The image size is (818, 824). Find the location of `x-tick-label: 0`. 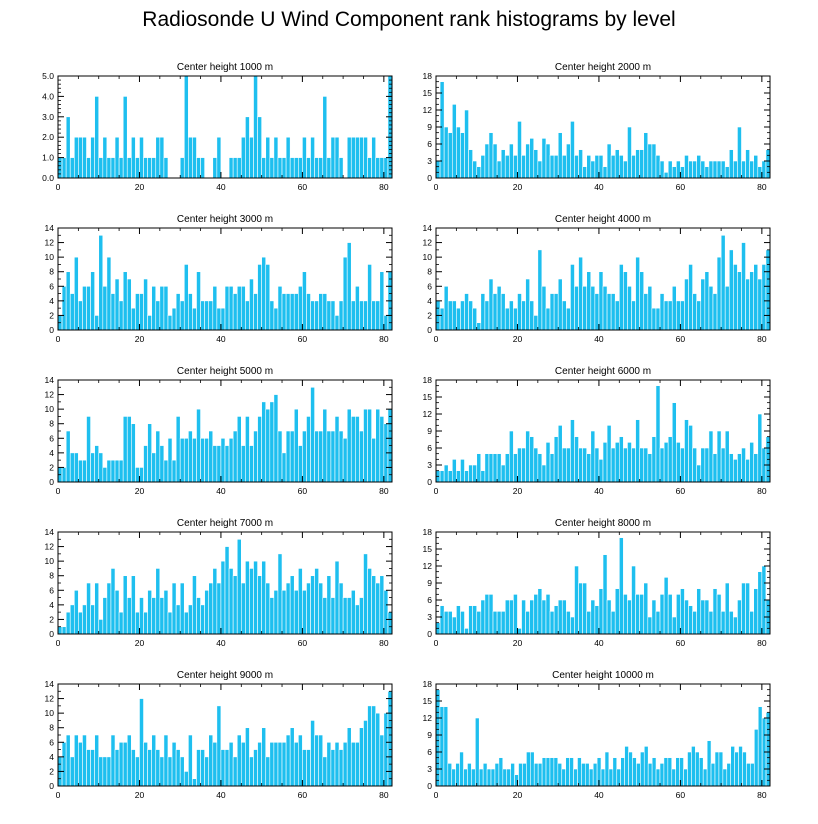

x-tick-label: 0 is located at coordinates (58, 187).